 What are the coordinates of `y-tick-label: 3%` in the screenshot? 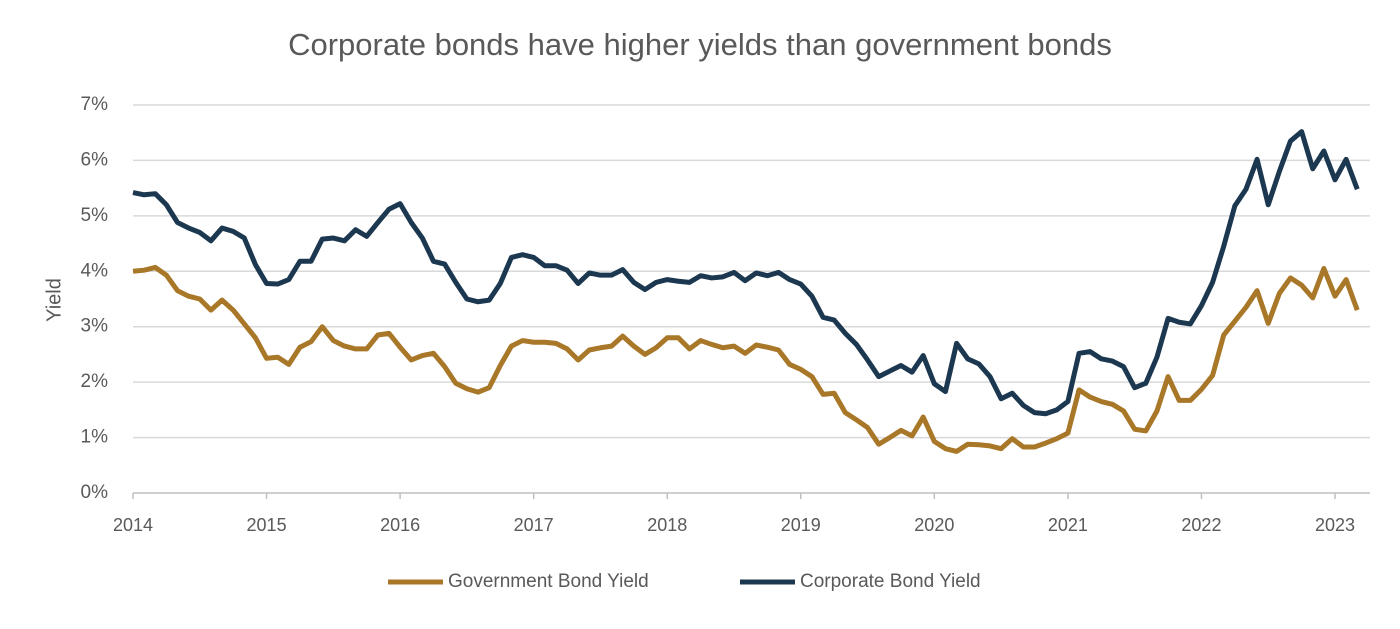 It's located at (95, 326).